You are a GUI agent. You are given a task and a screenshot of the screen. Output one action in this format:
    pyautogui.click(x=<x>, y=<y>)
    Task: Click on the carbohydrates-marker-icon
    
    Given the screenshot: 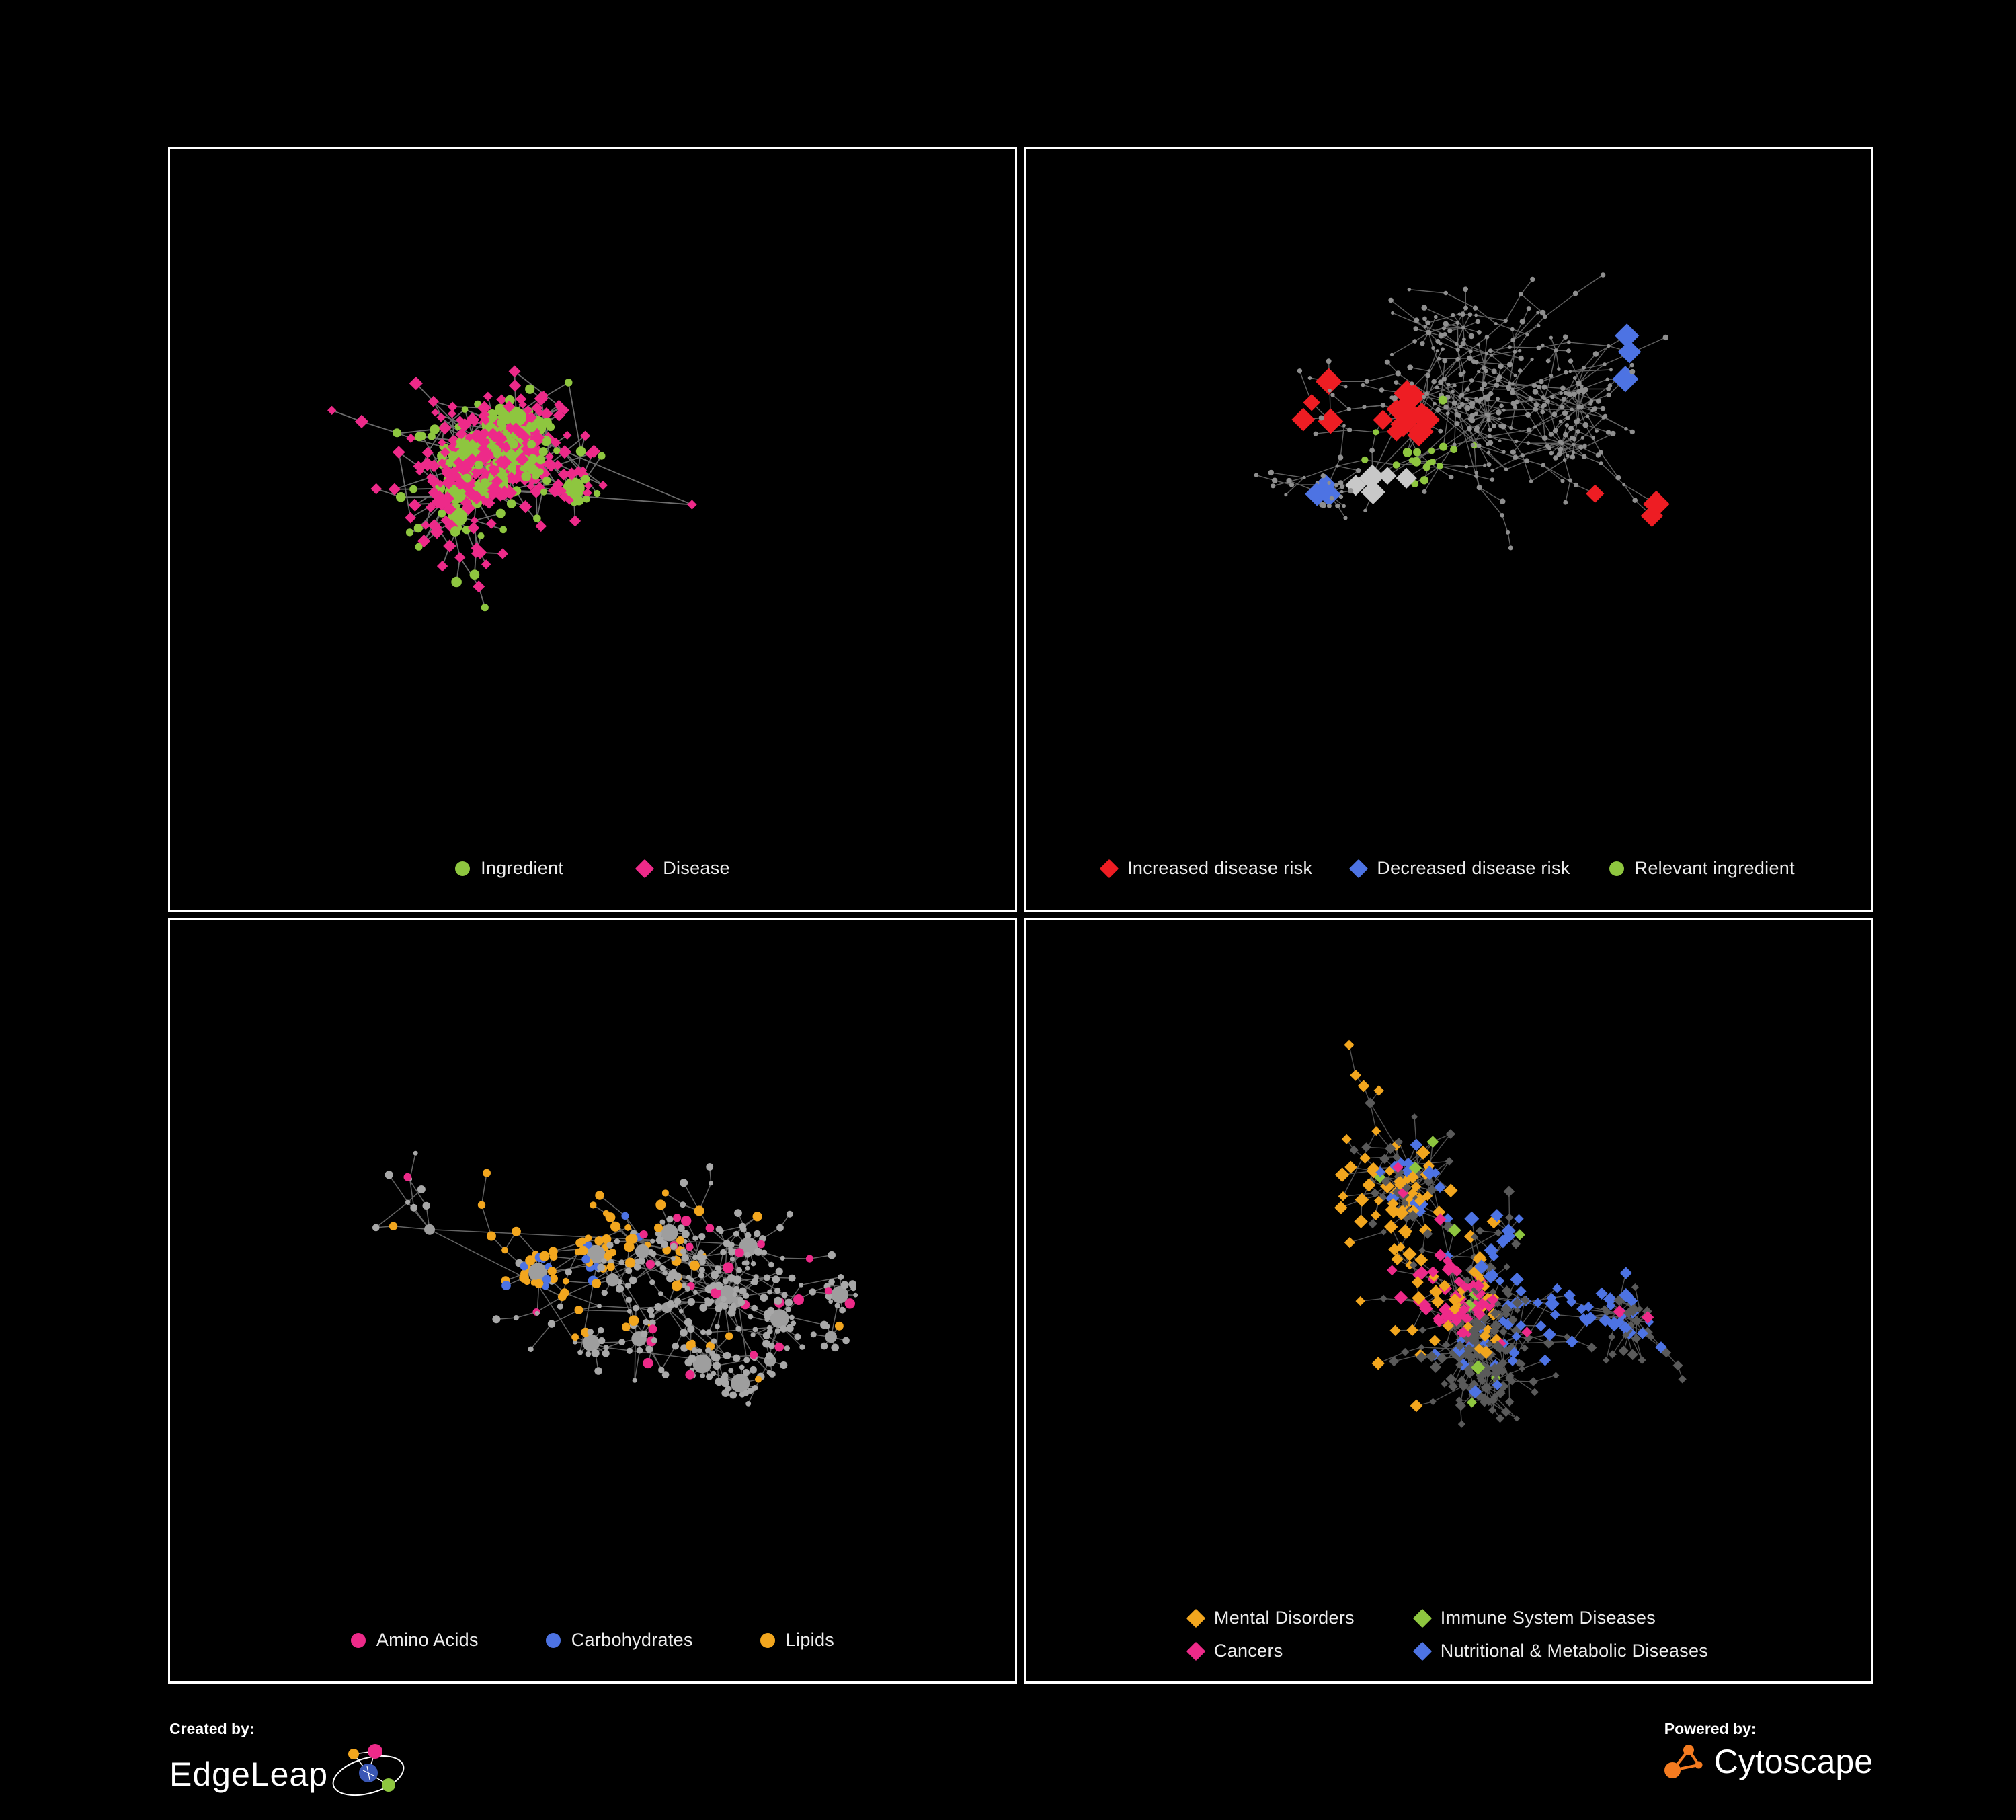 What is the action you would take?
    pyautogui.click(x=553, y=1640)
    